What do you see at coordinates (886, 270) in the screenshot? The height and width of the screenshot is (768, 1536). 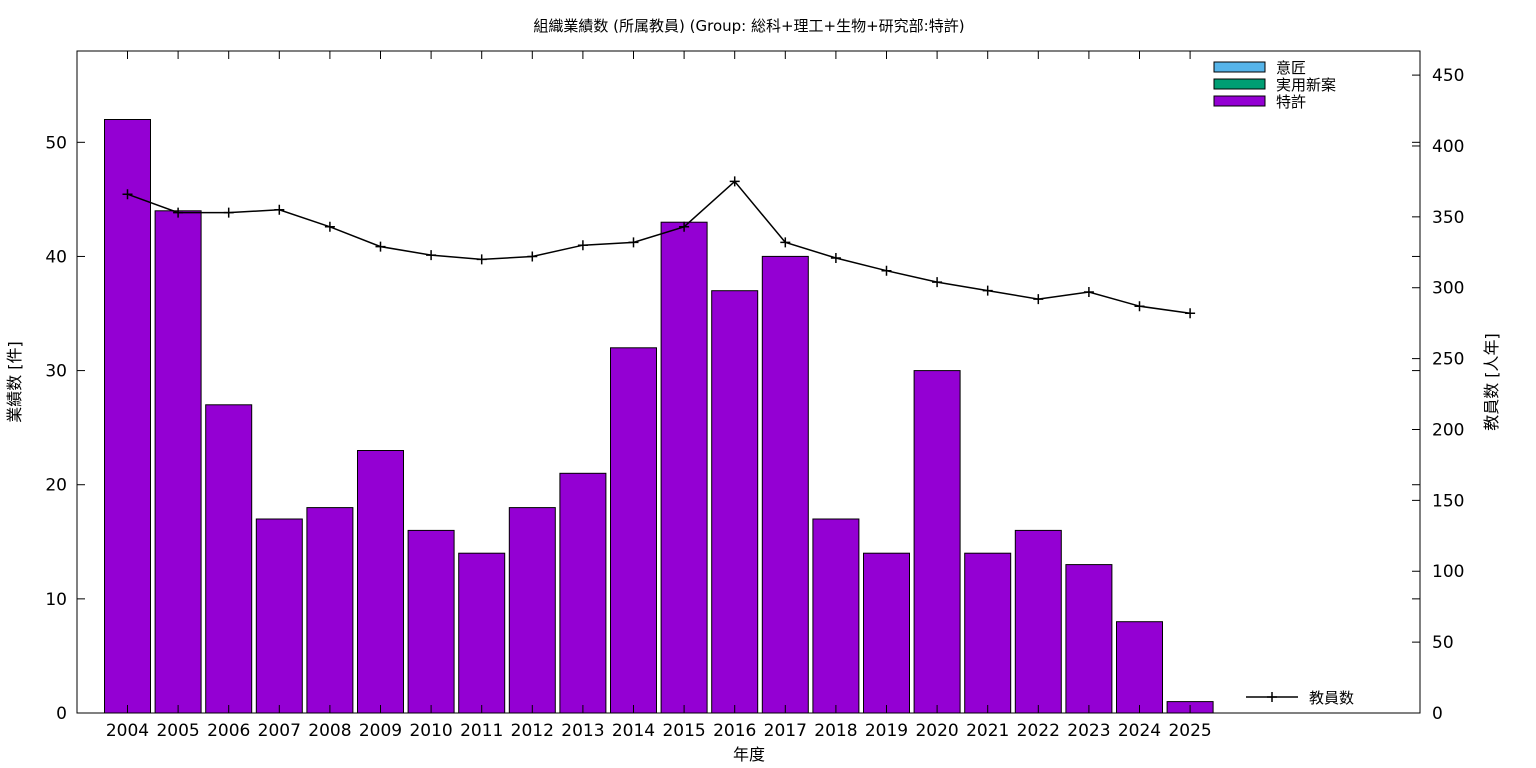 I see `point-2019` at bounding box center [886, 270].